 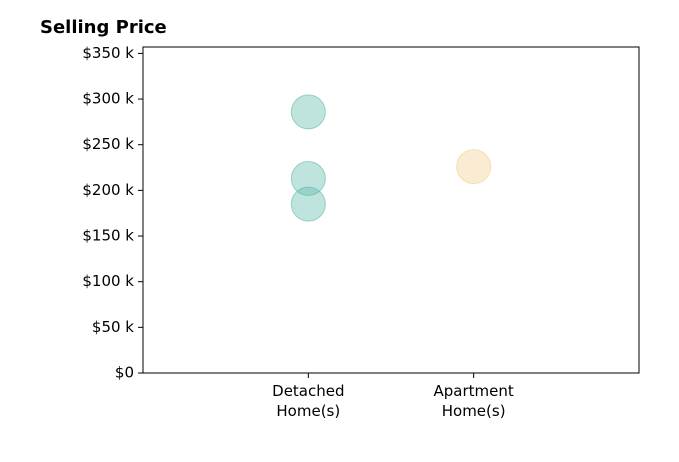 What do you see at coordinates (124, 373) in the screenshot?
I see `y-tick-label: $0` at bounding box center [124, 373].